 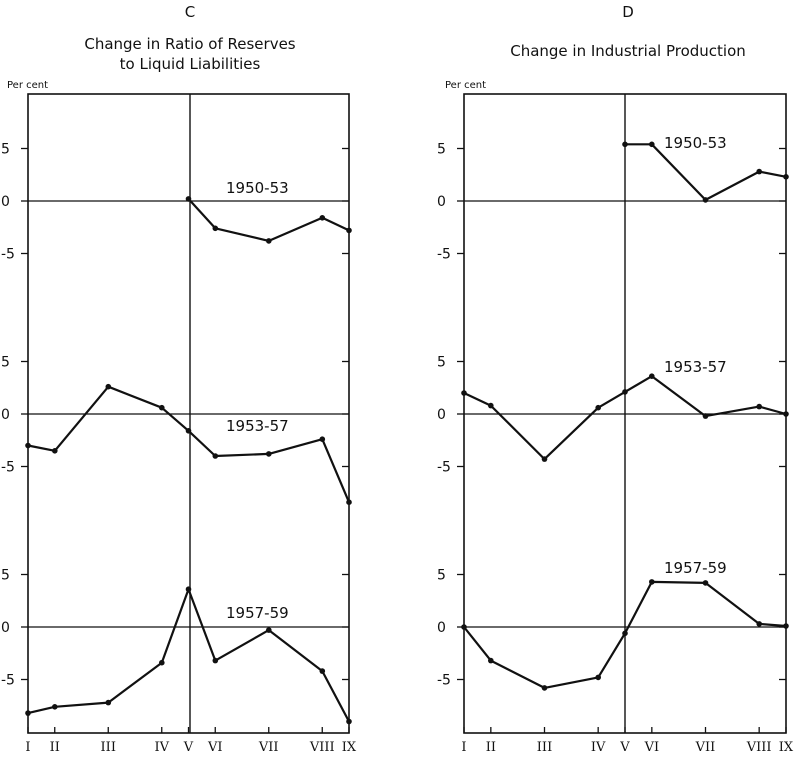 I want to click on chart-c-title-line2: to Liquid Liabilities, so click(x=190, y=64).